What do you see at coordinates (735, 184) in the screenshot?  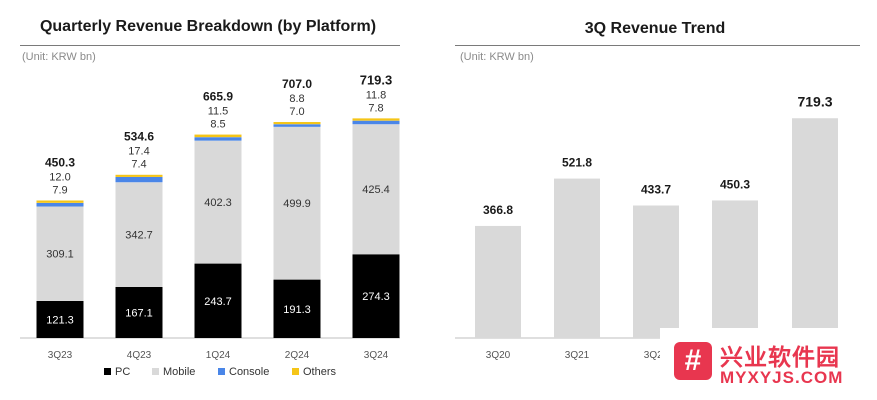 I see `data-label-value: 450.3` at bounding box center [735, 184].